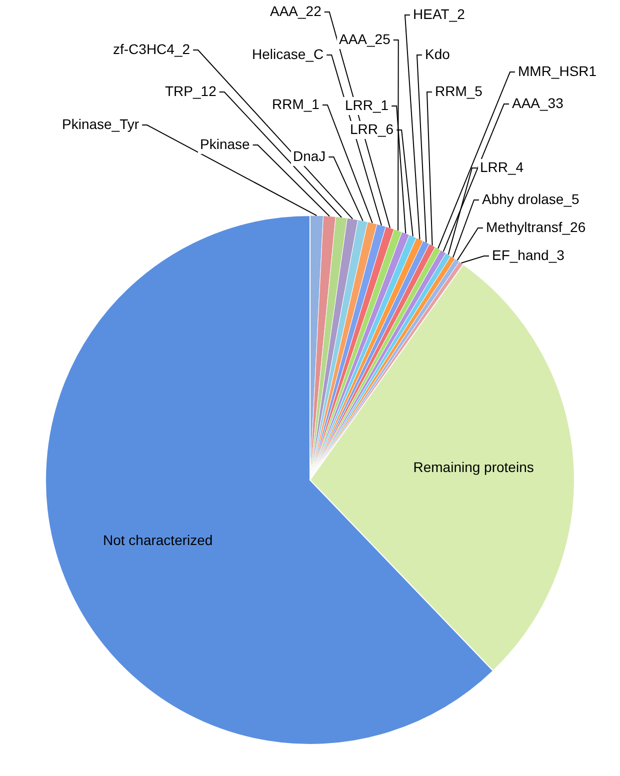  I want to click on slice-label: HEAT_2, so click(439, 14).